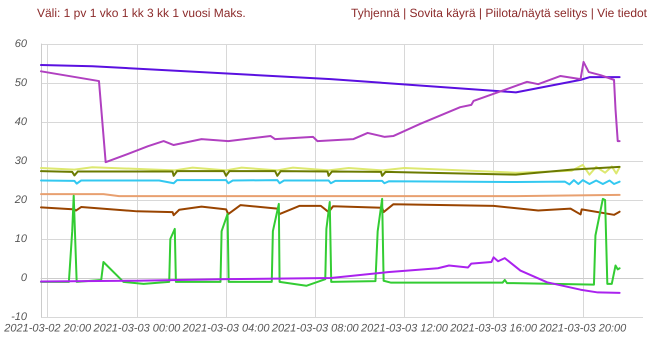 The height and width of the screenshot is (338, 651). I want to click on y-tick-label: 40, so click(21, 122).